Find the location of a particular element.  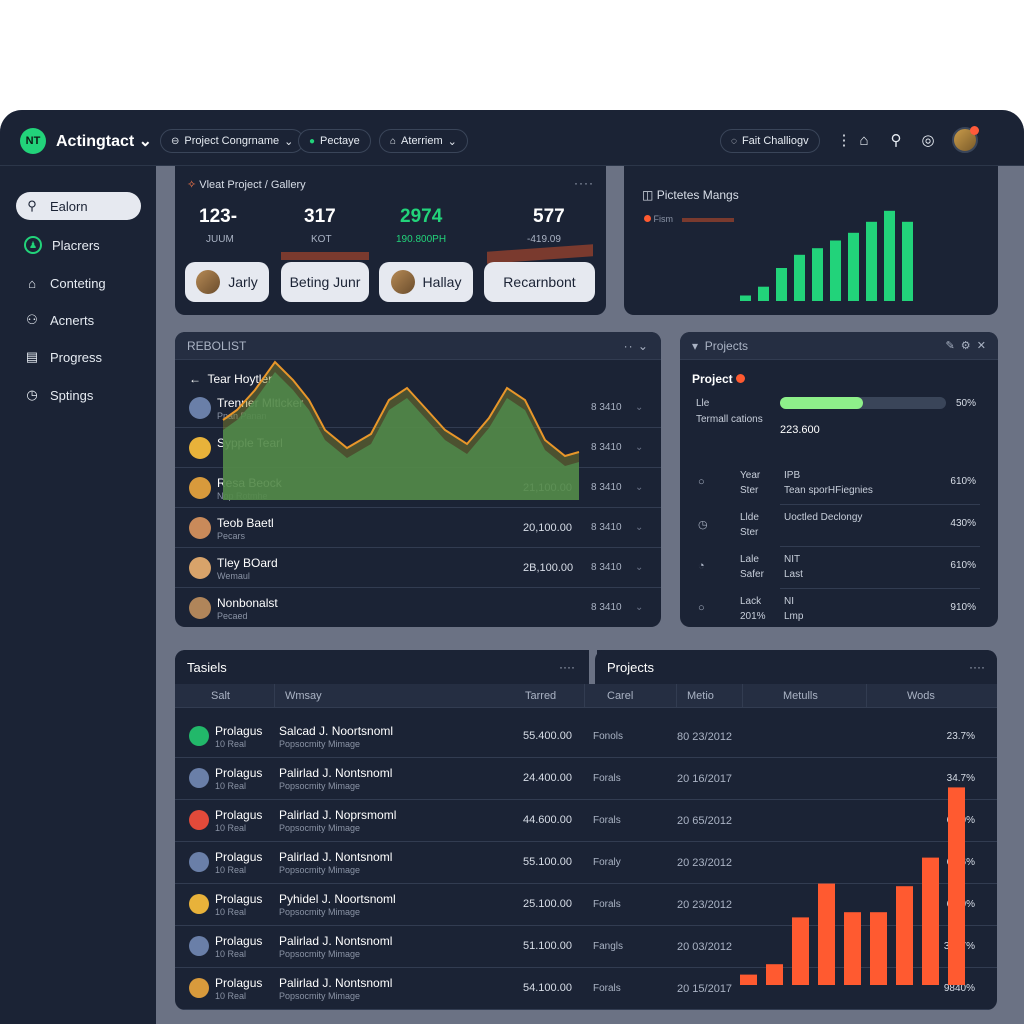

column-header: Wmsay is located at coordinates (430, 696).